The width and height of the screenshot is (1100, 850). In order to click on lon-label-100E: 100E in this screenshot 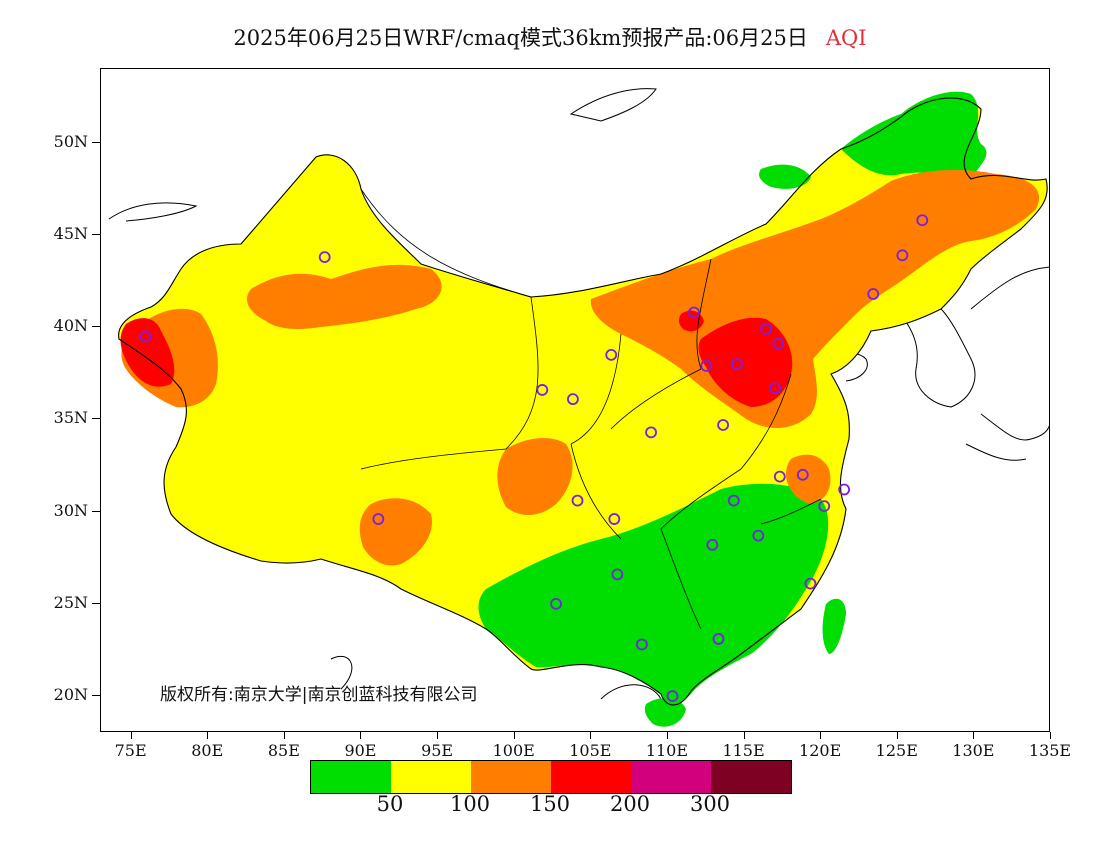, I will do `click(513, 750)`.